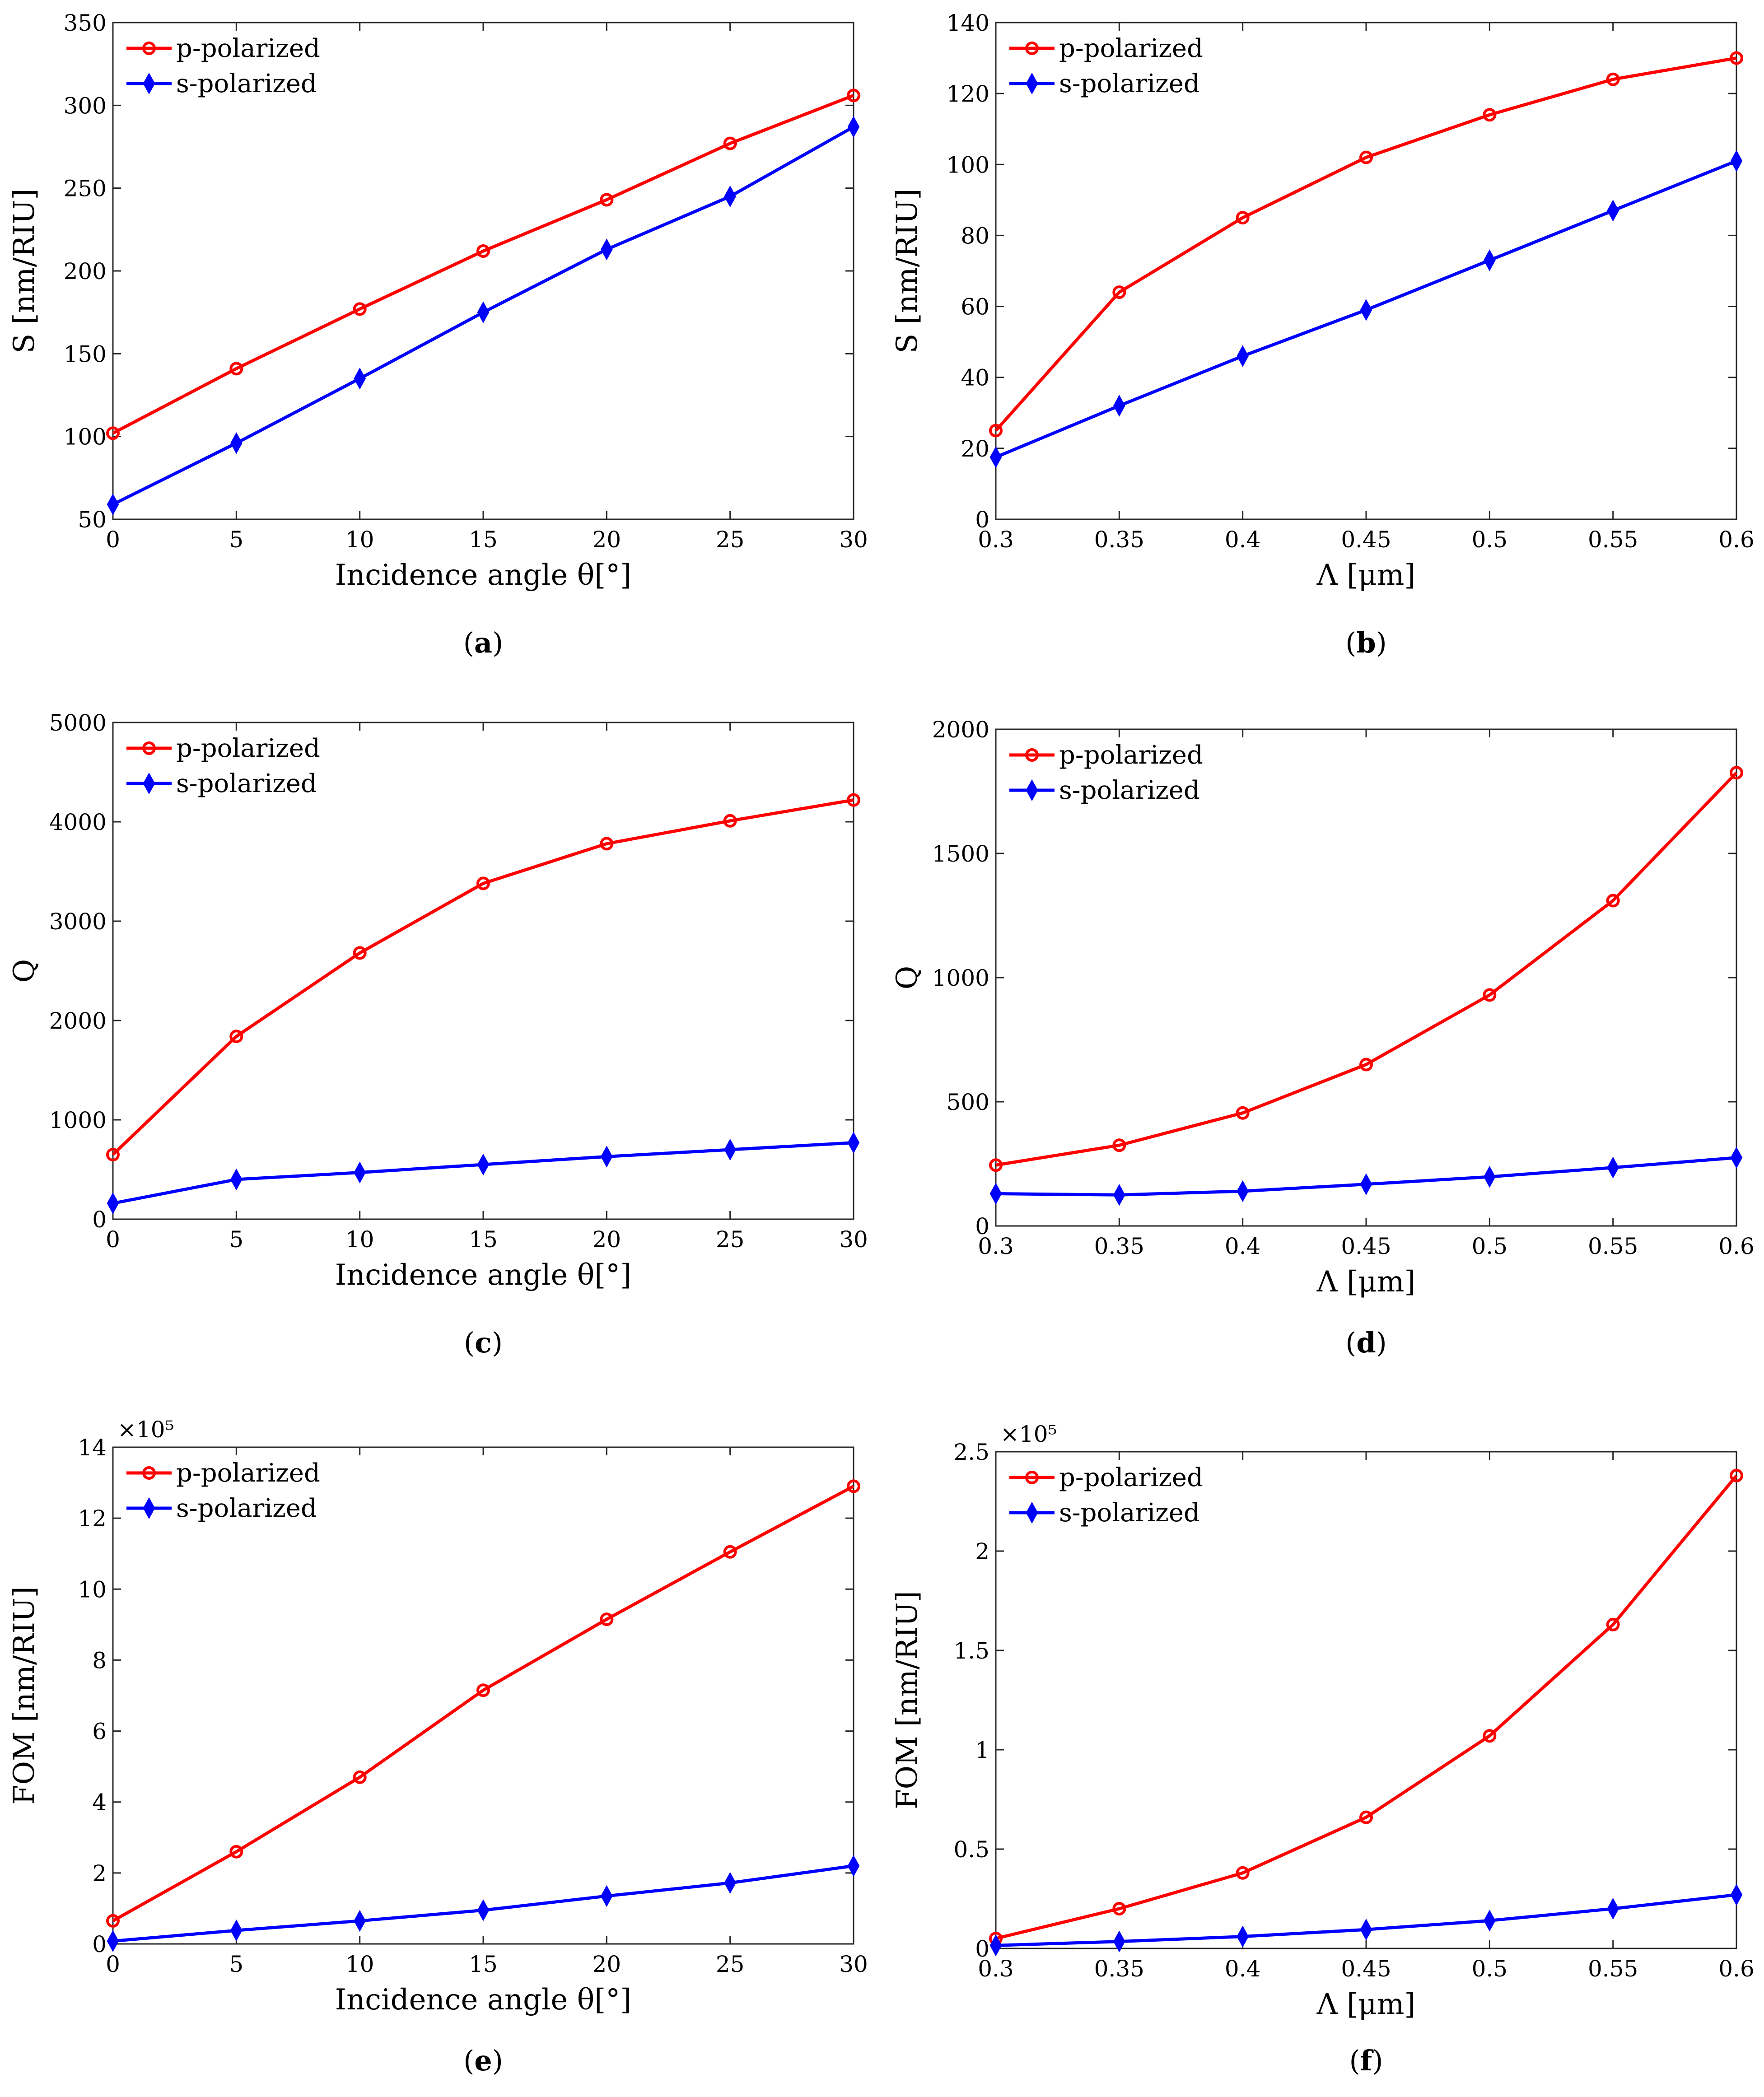 This screenshot has width=1764, height=2097. What do you see at coordinates (92, 1589) in the screenshot?
I see `y-tick-label: 10` at bounding box center [92, 1589].